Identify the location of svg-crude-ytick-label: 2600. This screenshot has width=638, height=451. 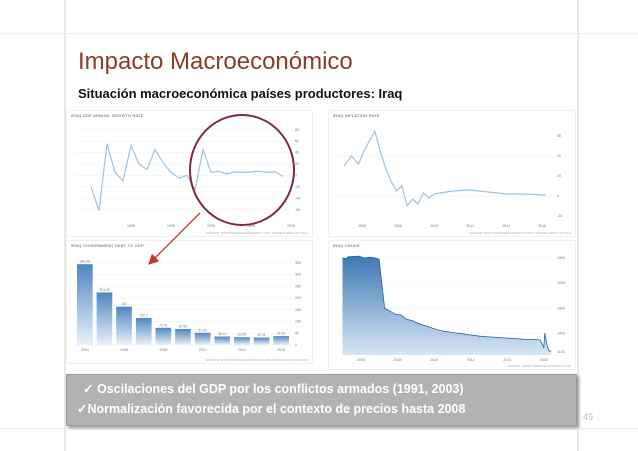
(561, 258).